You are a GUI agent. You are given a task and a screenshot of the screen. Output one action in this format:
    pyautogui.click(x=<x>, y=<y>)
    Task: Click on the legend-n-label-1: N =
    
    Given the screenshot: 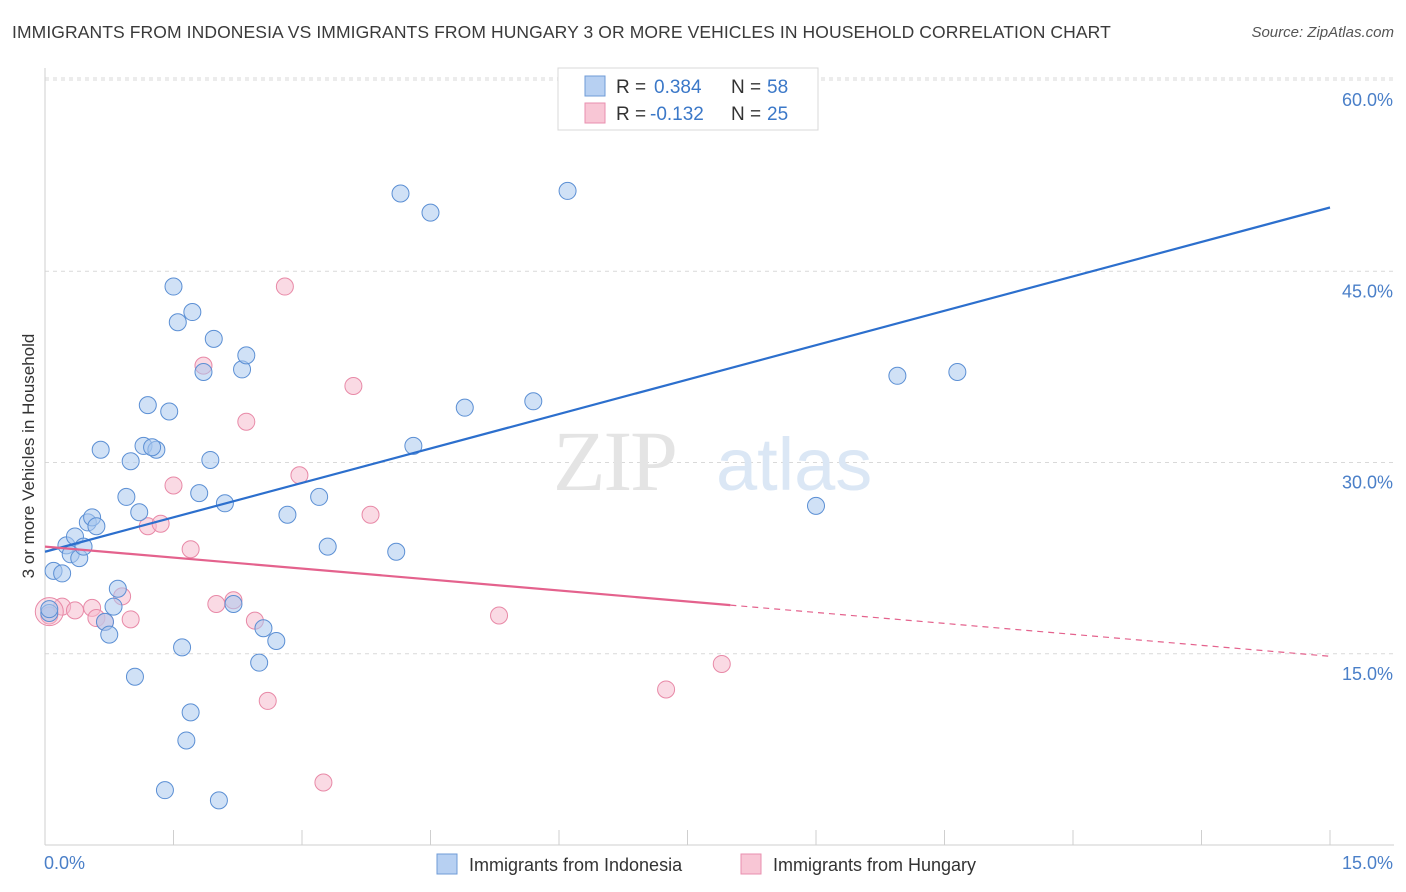 What is the action you would take?
    pyautogui.click(x=746, y=87)
    